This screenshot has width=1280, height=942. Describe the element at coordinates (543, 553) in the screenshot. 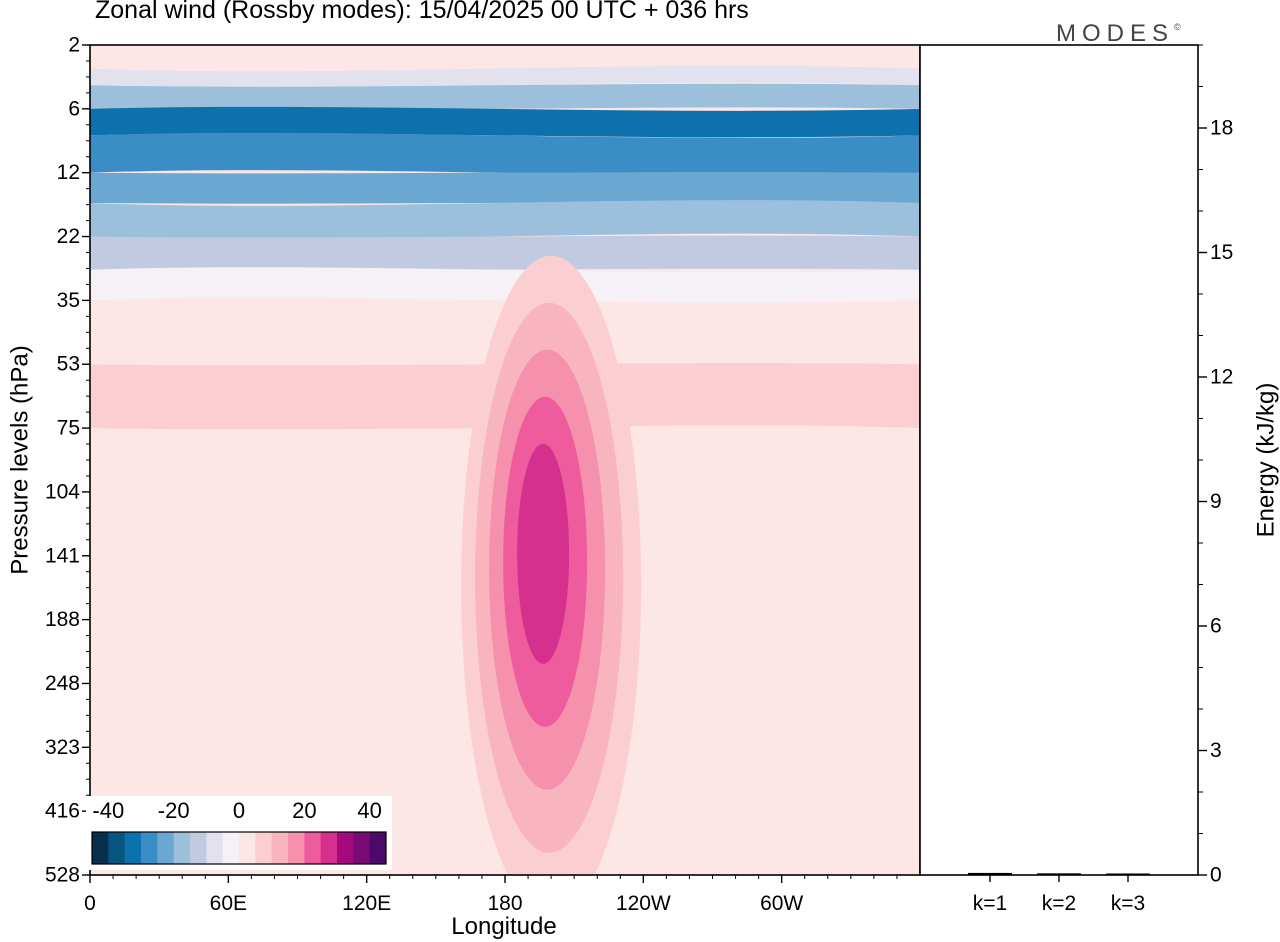

I see `jet-contour` at that location.